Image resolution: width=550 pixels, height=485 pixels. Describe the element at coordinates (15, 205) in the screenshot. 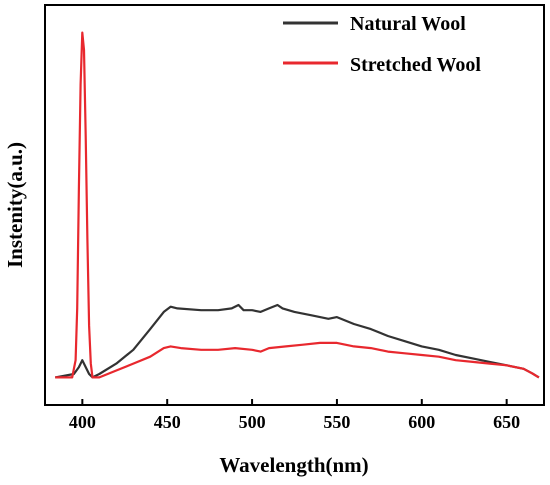

I see `y-axis-title: Instenity(a.u.)` at that location.